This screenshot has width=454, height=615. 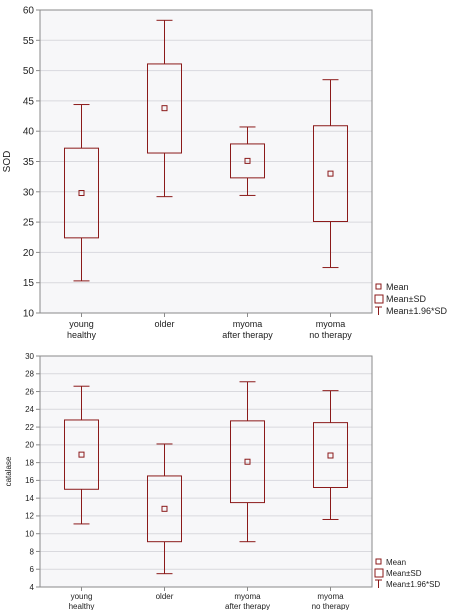 What do you see at coordinates (29, 427) in the screenshot?
I see `y-tick-label: 22` at bounding box center [29, 427].